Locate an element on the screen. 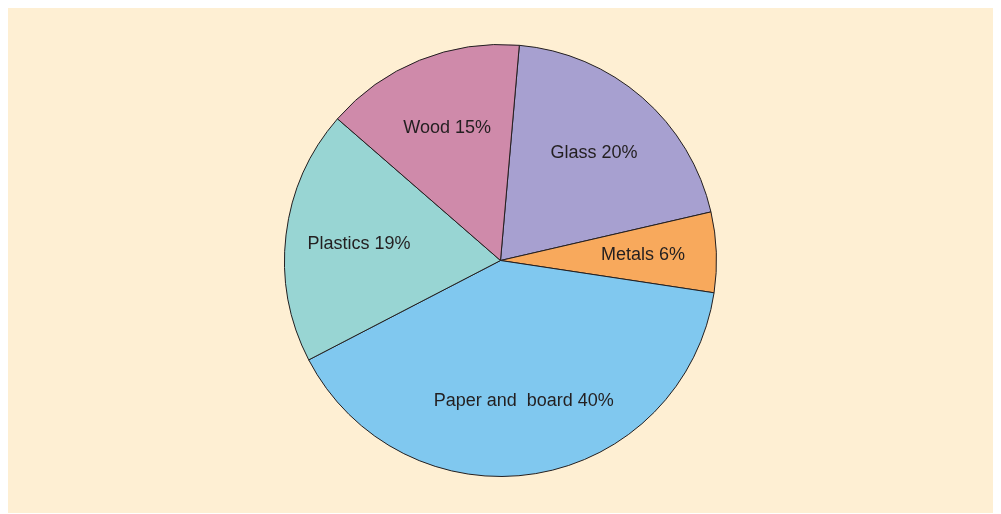 The height and width of the screenshot is (514, 1001). slice-label: Metals 6% is located at coordinates (642, 254).